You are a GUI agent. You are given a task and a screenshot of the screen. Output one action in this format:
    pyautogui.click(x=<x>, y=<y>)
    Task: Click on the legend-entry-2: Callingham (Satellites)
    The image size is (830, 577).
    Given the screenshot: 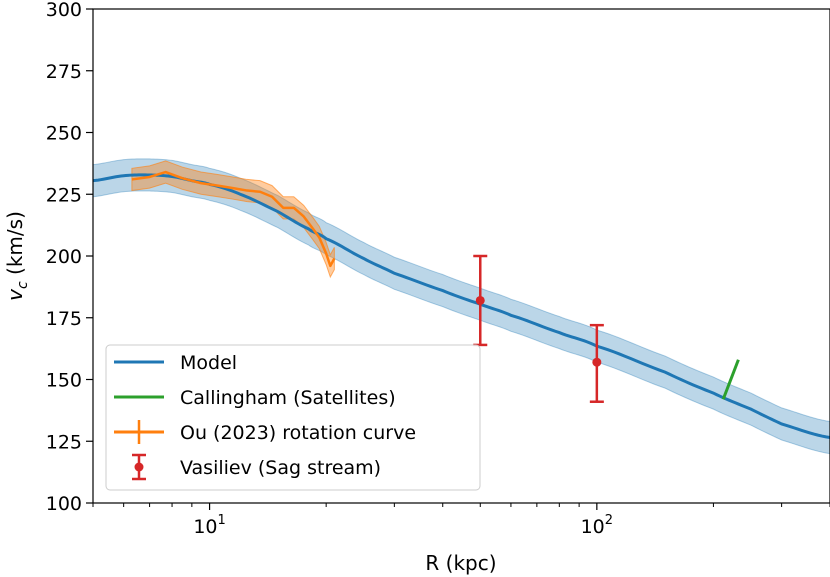 What is the action you would take?
    pyautogui.click(x=255, y=398)
    